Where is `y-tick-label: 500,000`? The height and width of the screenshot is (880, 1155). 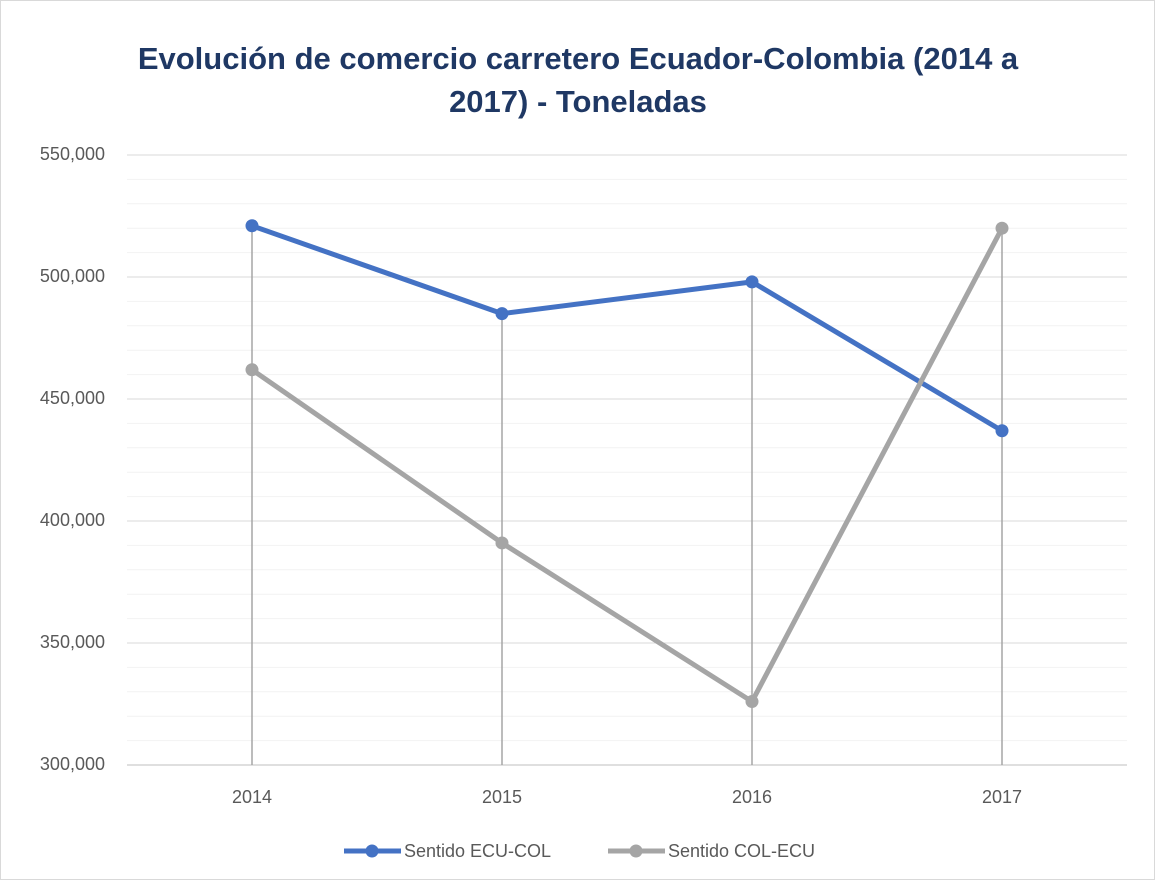 y-tick-label: 500,000 is located at coordinates (72, 276).